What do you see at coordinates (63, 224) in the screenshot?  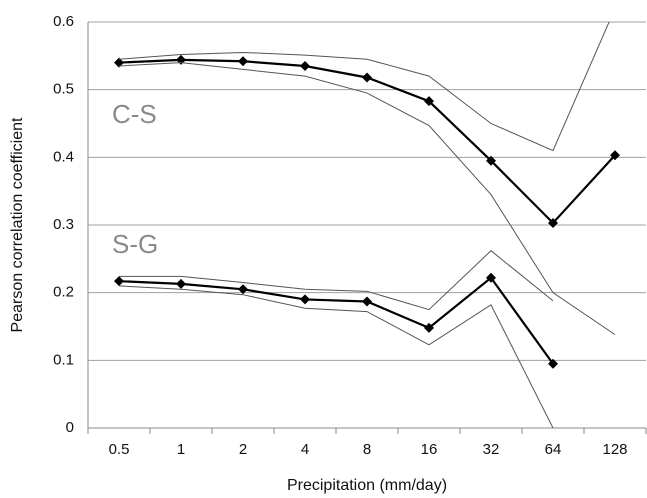 I see `y-tick-label: 0.3` at bounding box center [63, 224].